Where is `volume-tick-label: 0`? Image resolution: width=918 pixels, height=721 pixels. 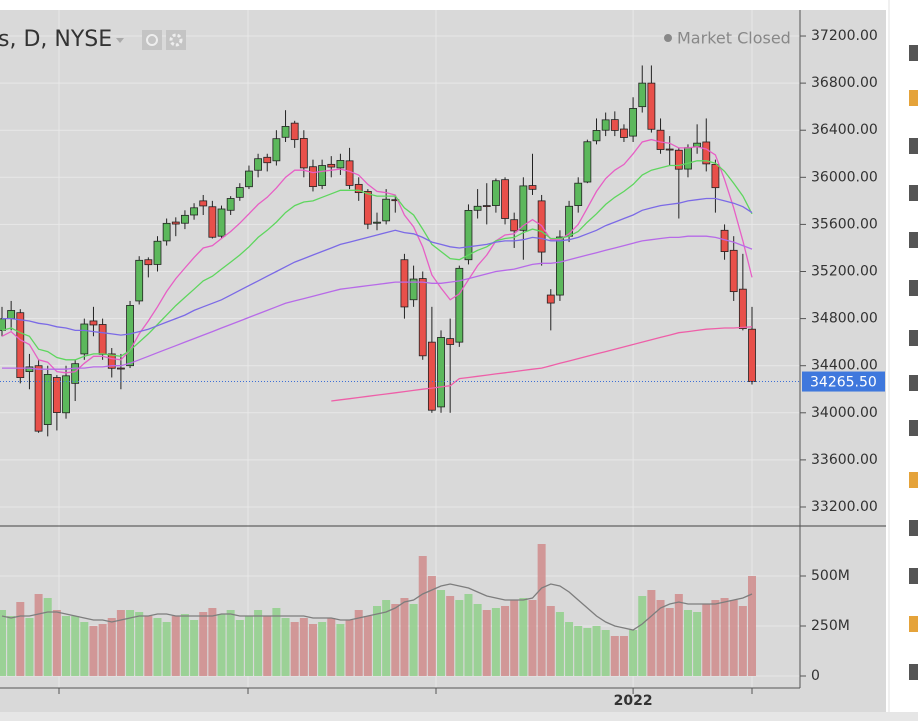
volume-tick-label: 0 is located at coordinates (815, 676).